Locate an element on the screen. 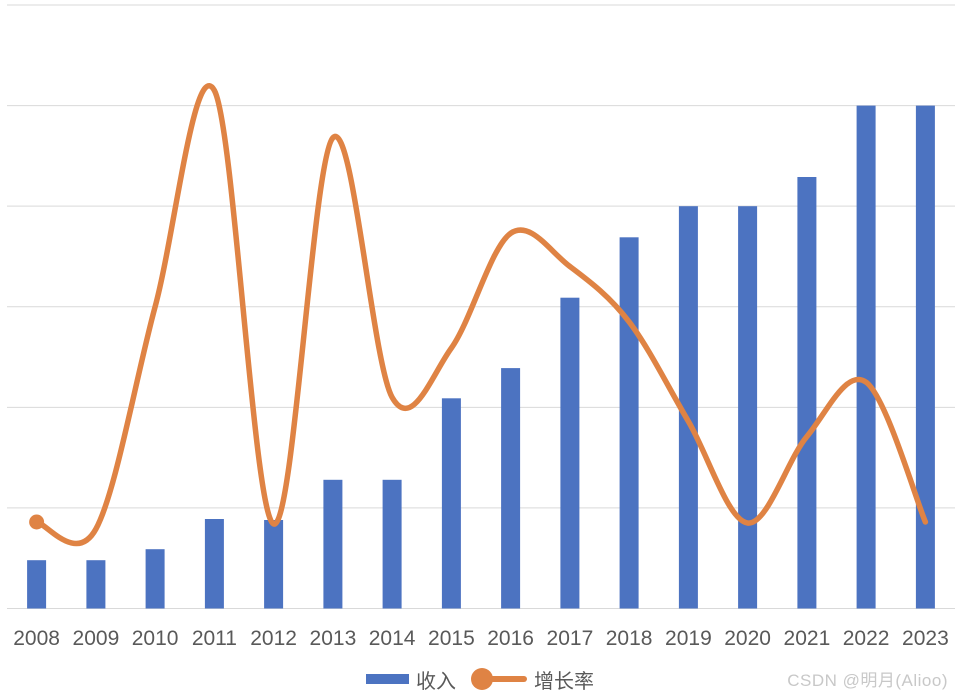  bar-2019 is located at coordinates (688, 407).